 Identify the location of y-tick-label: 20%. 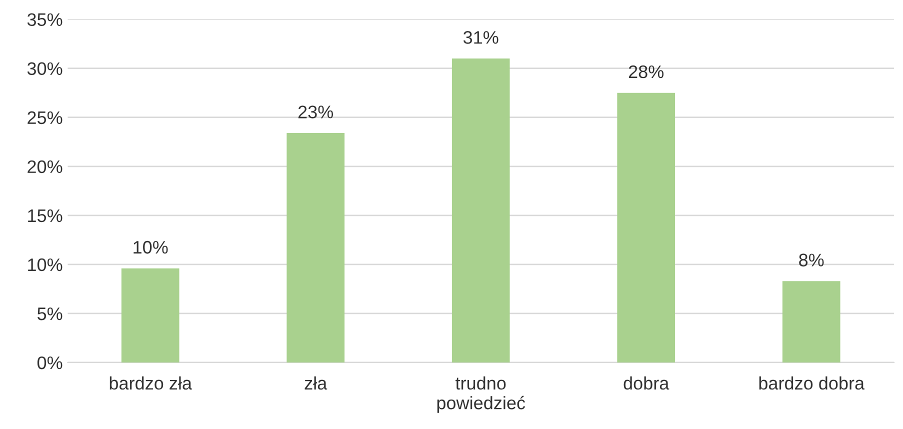
(45, 167).